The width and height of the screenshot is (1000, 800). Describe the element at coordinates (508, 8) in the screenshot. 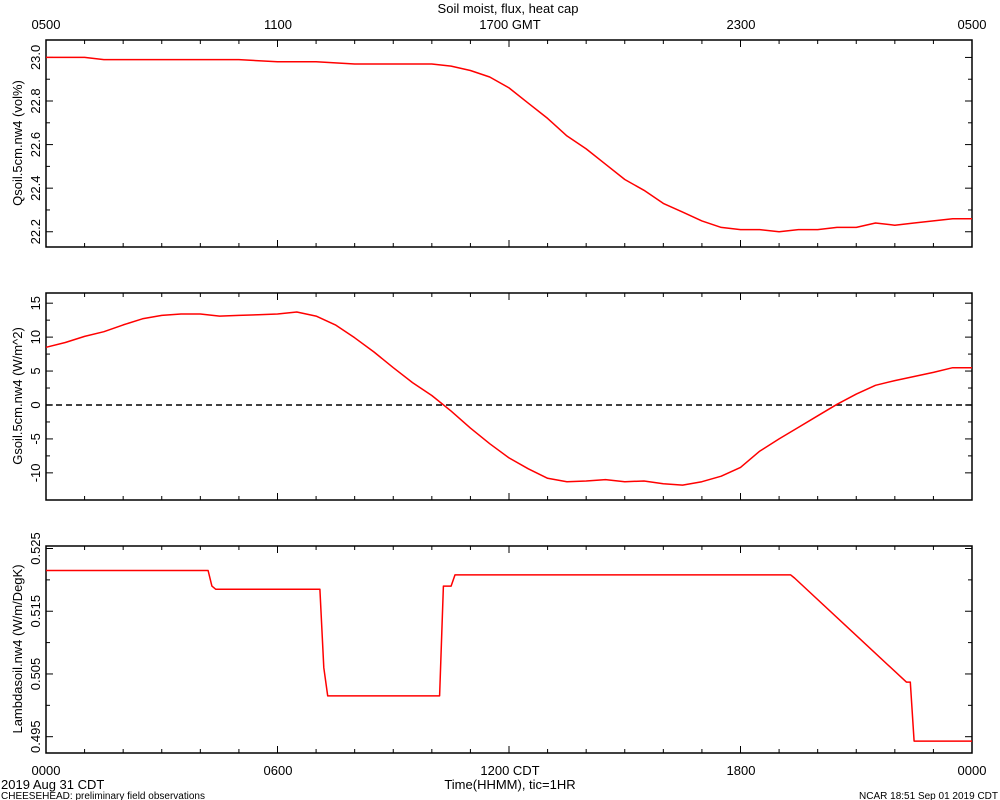

I see `chart-title: Soil moist, flux, heat cap` at that location.